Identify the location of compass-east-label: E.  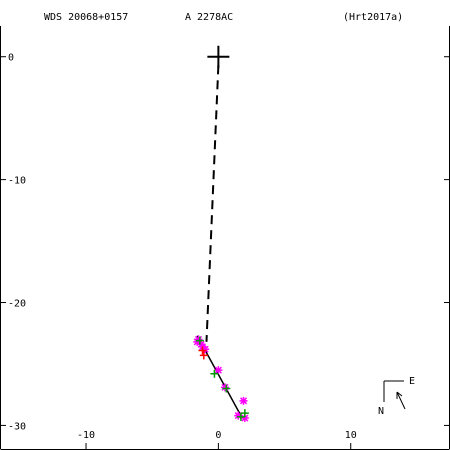
(412, 381).